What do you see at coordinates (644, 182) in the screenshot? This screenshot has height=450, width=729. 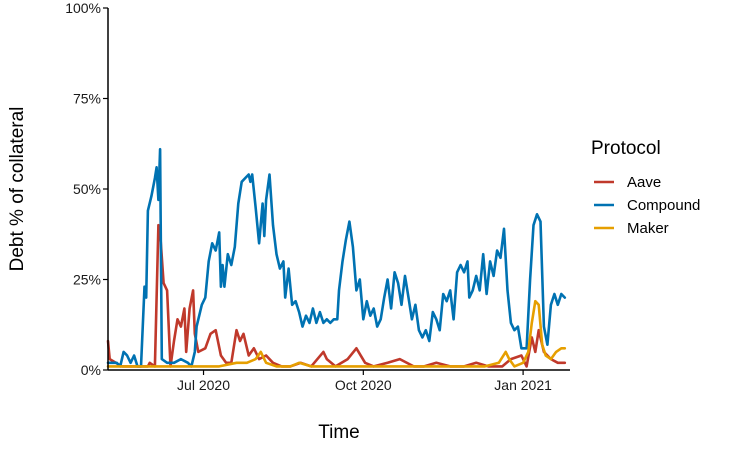 I see `legend-label: Aave` at bounding box center [644, 182].